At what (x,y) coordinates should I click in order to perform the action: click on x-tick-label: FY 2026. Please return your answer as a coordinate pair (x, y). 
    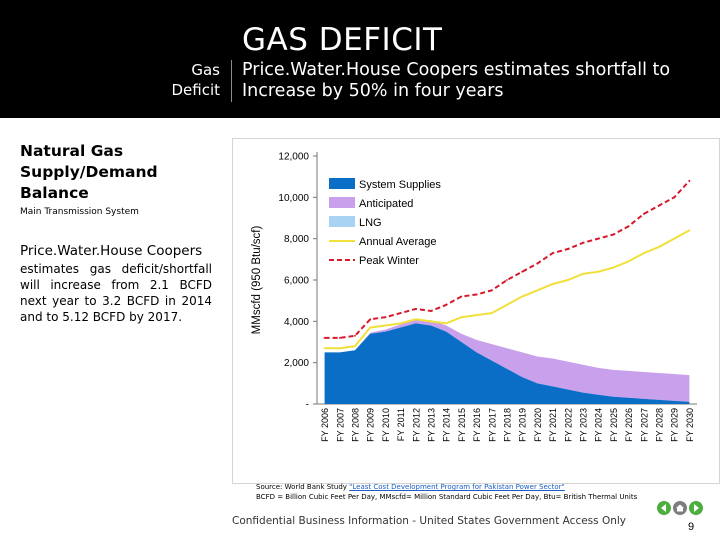
    Looking at the image, I should click on (629, 425).